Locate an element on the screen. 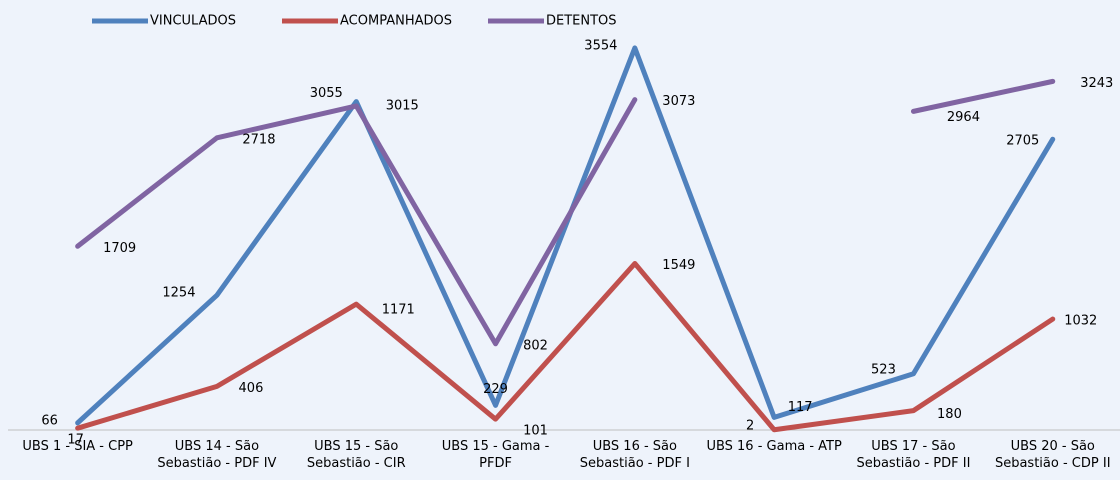 The width and height of the screenshot is (1120, 480). data-label: 1254 is located at coordinates (178, 293).